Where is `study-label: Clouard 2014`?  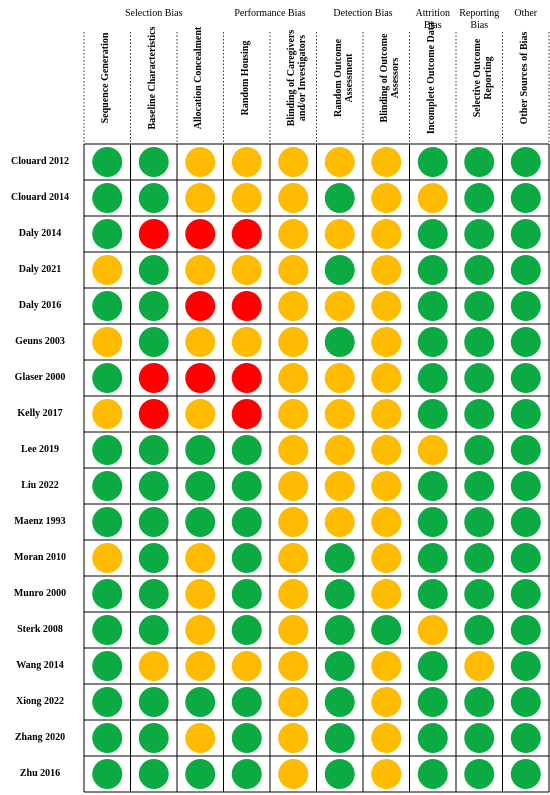 study-label: Clouard 2014 is located at coordinates (40, 197).